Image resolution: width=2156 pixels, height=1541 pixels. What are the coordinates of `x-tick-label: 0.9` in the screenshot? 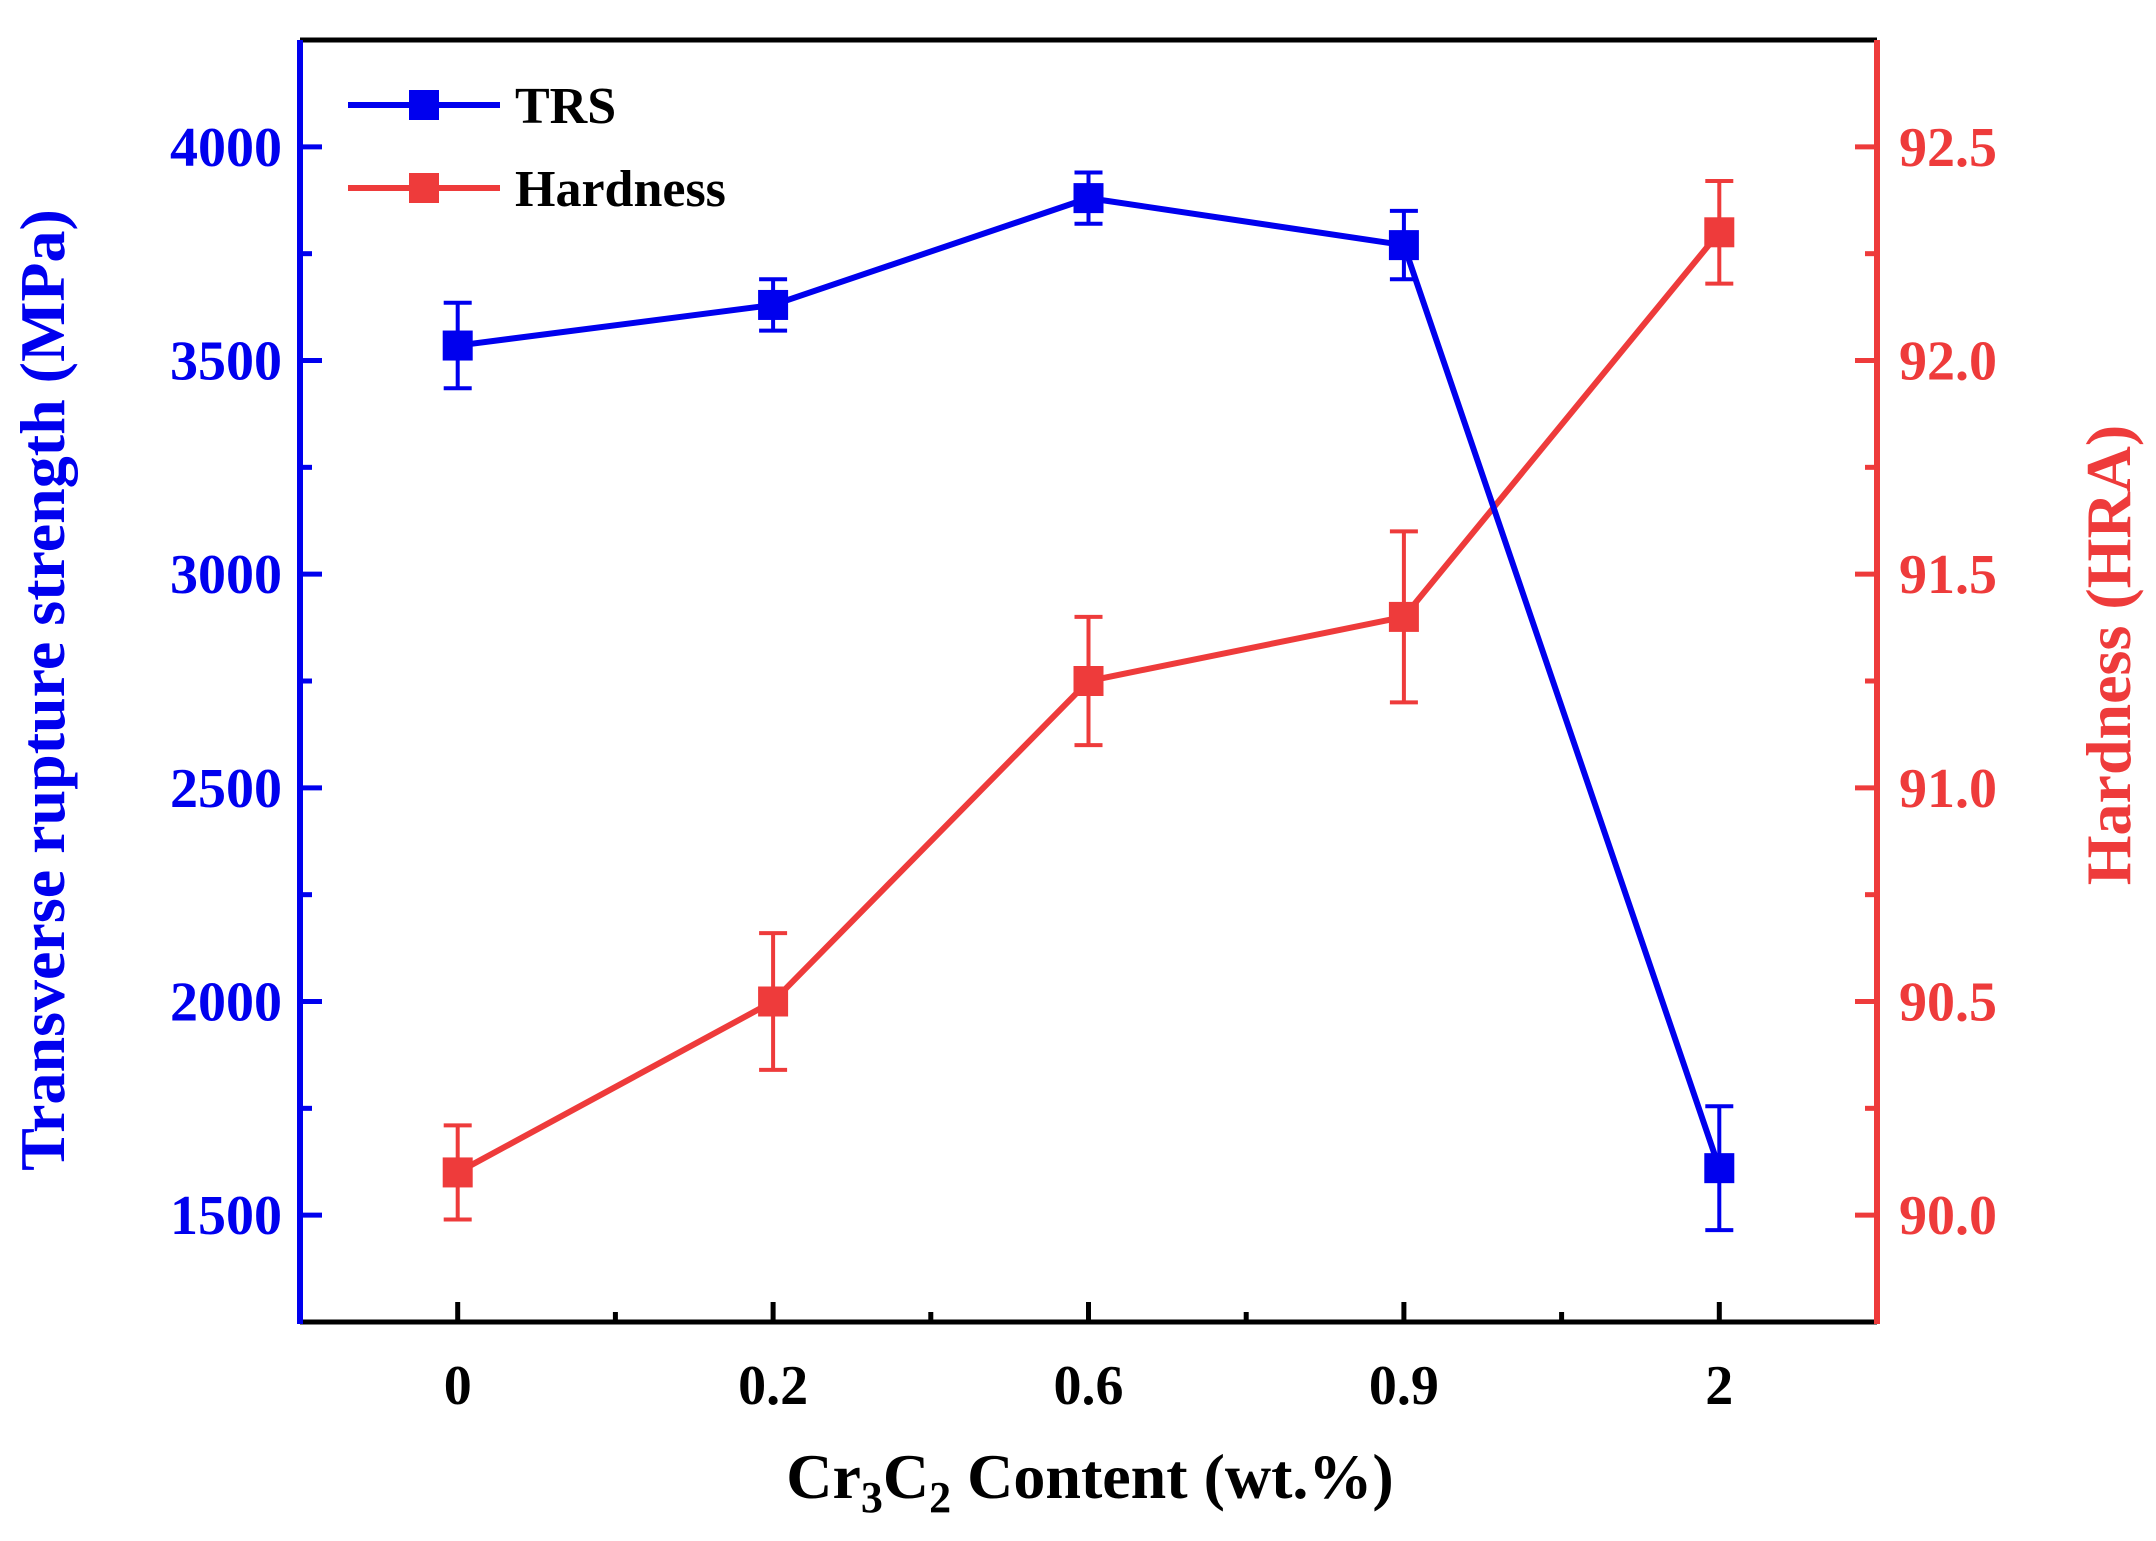 It's located at (1404, 1386).